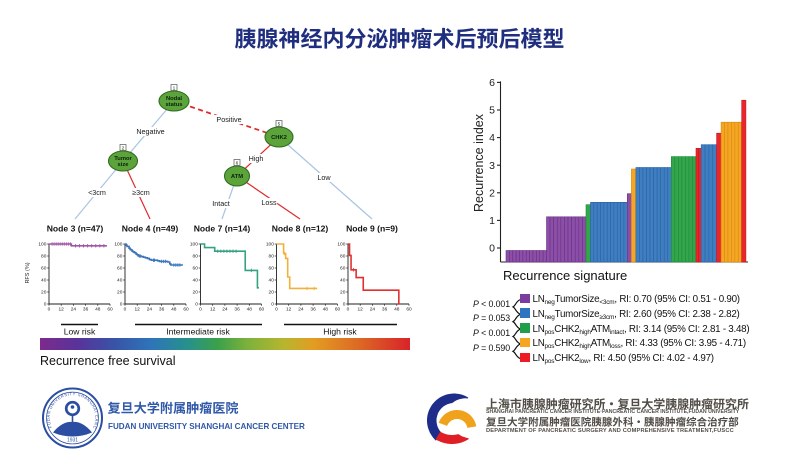 This screenshot has height=464, width=800. What do you see at coordinates (269, 202) in the screenshot?
I see `svg-text: Loss` at bounding box center [269, 202].